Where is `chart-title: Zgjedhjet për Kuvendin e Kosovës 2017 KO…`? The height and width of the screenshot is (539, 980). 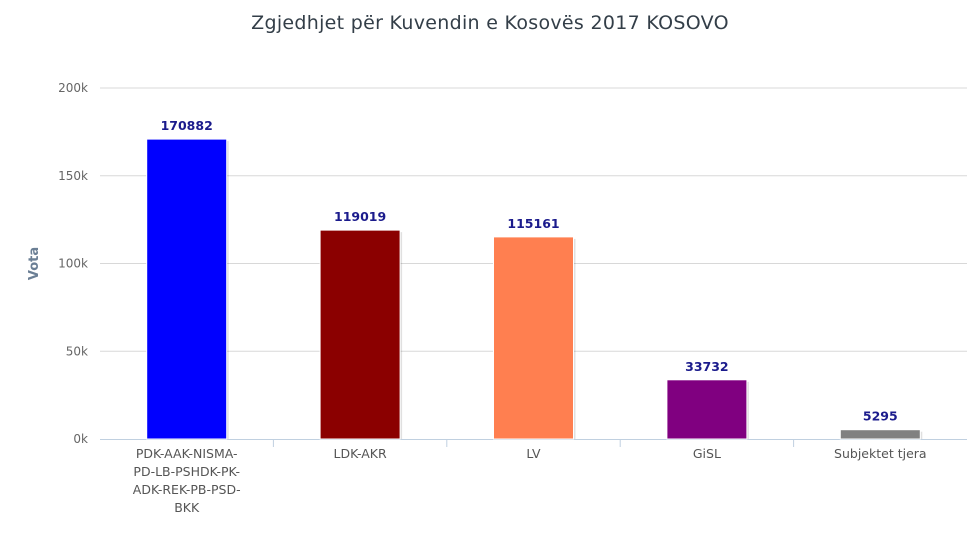 chart-title: Zgjedhjet për Kuvendin e Kosovës 2017 KO… is located at coordinates (490, 23).